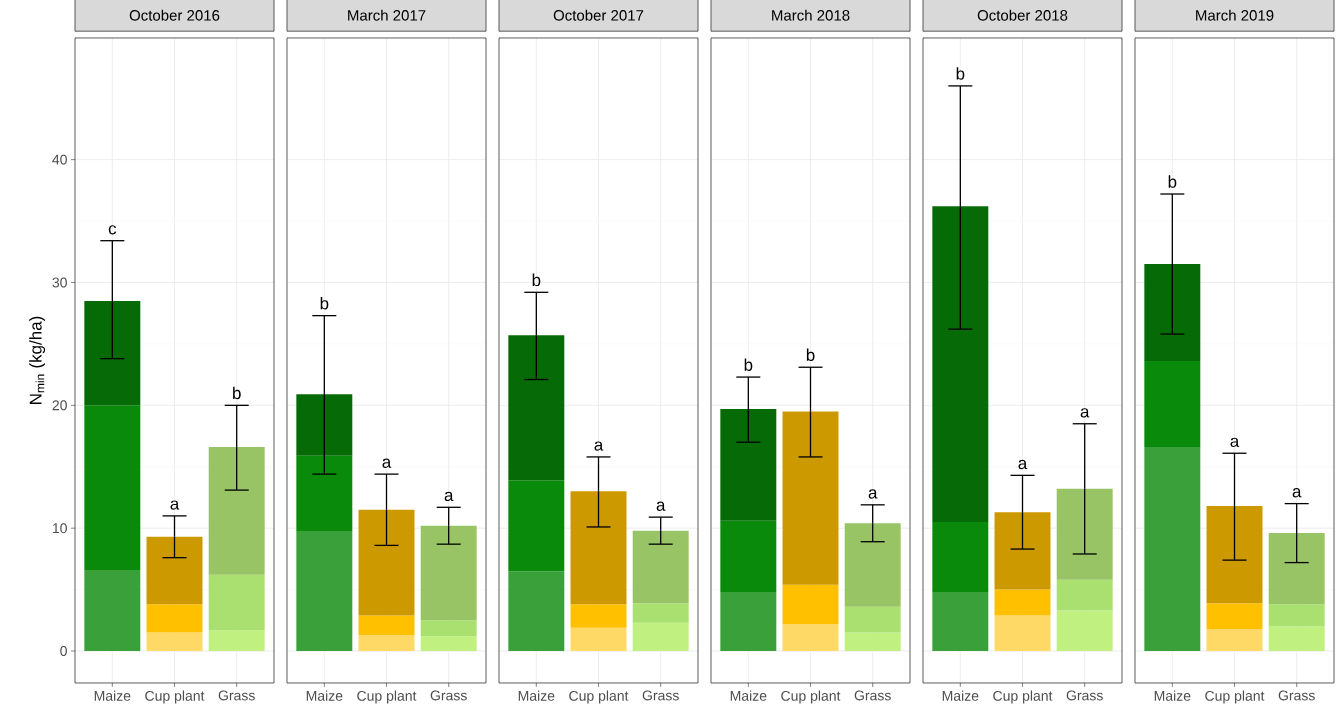  Describe the element at coordinates (59, 405) in the screenshot. I see `y-tick-label: 20` at that location.